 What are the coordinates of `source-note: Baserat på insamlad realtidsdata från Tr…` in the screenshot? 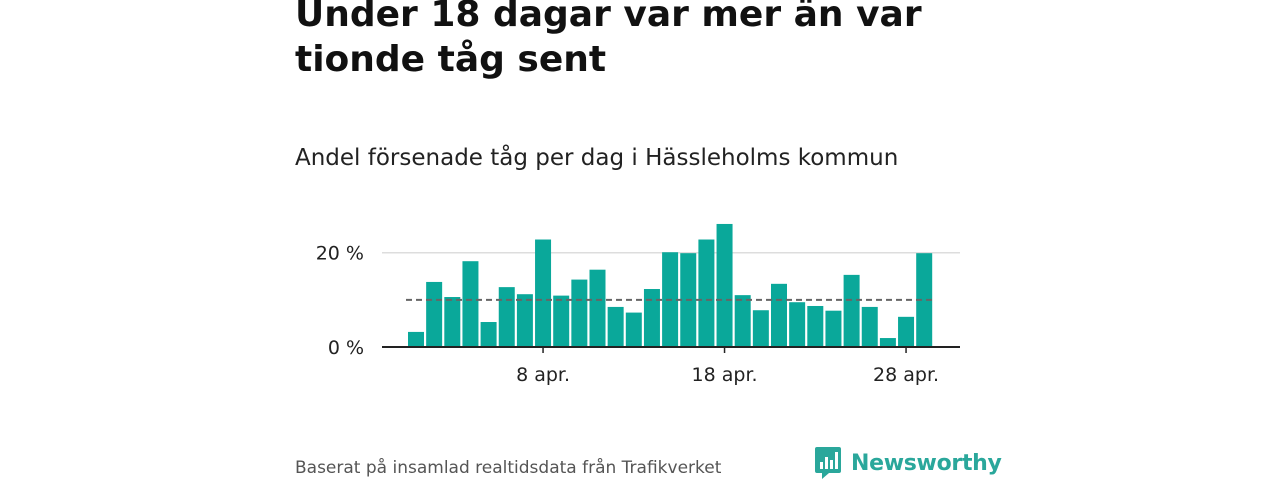 It's located at (508, 468).